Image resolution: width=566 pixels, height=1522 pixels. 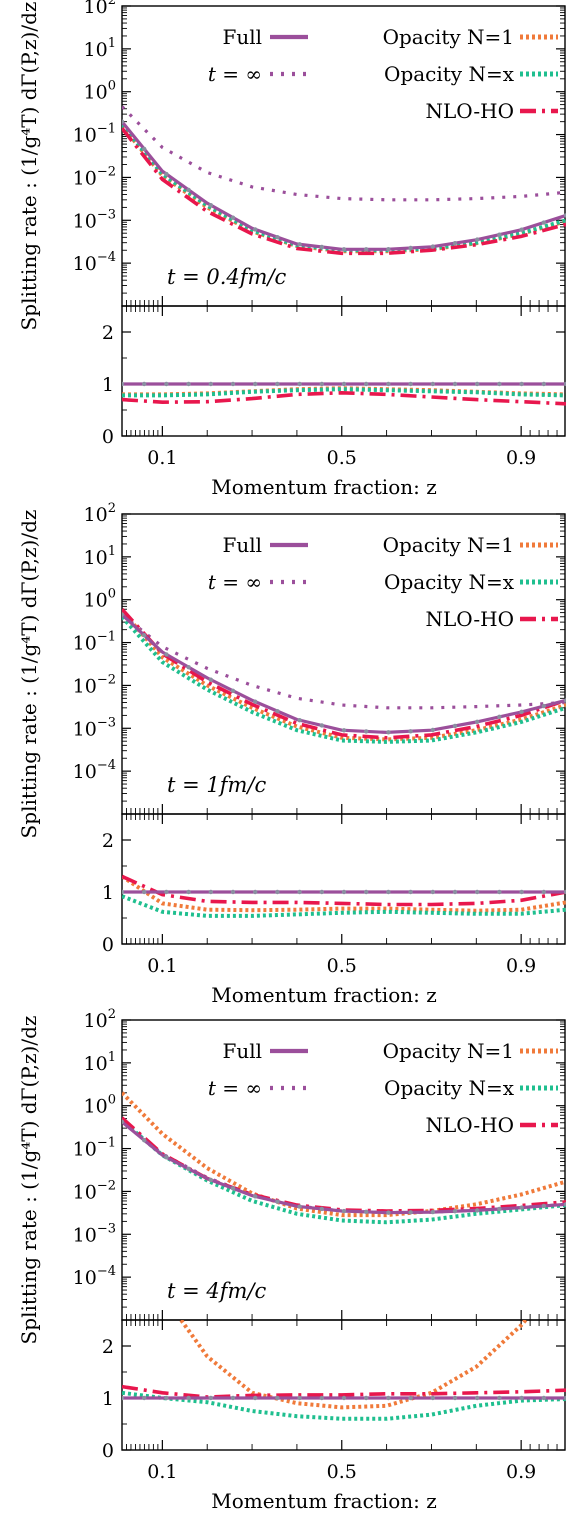 What do you see at coordinates (521, 1472) in the screenshot?
I see `x-tick-label: 0.9` at bounding box center [521, 1472].